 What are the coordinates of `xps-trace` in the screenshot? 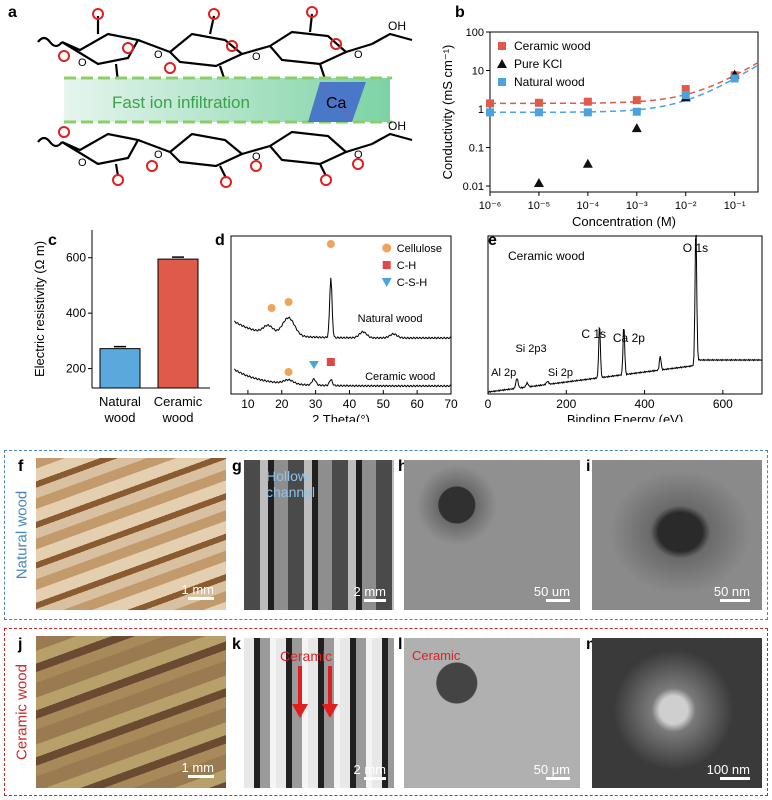 It's located at (625, 314).